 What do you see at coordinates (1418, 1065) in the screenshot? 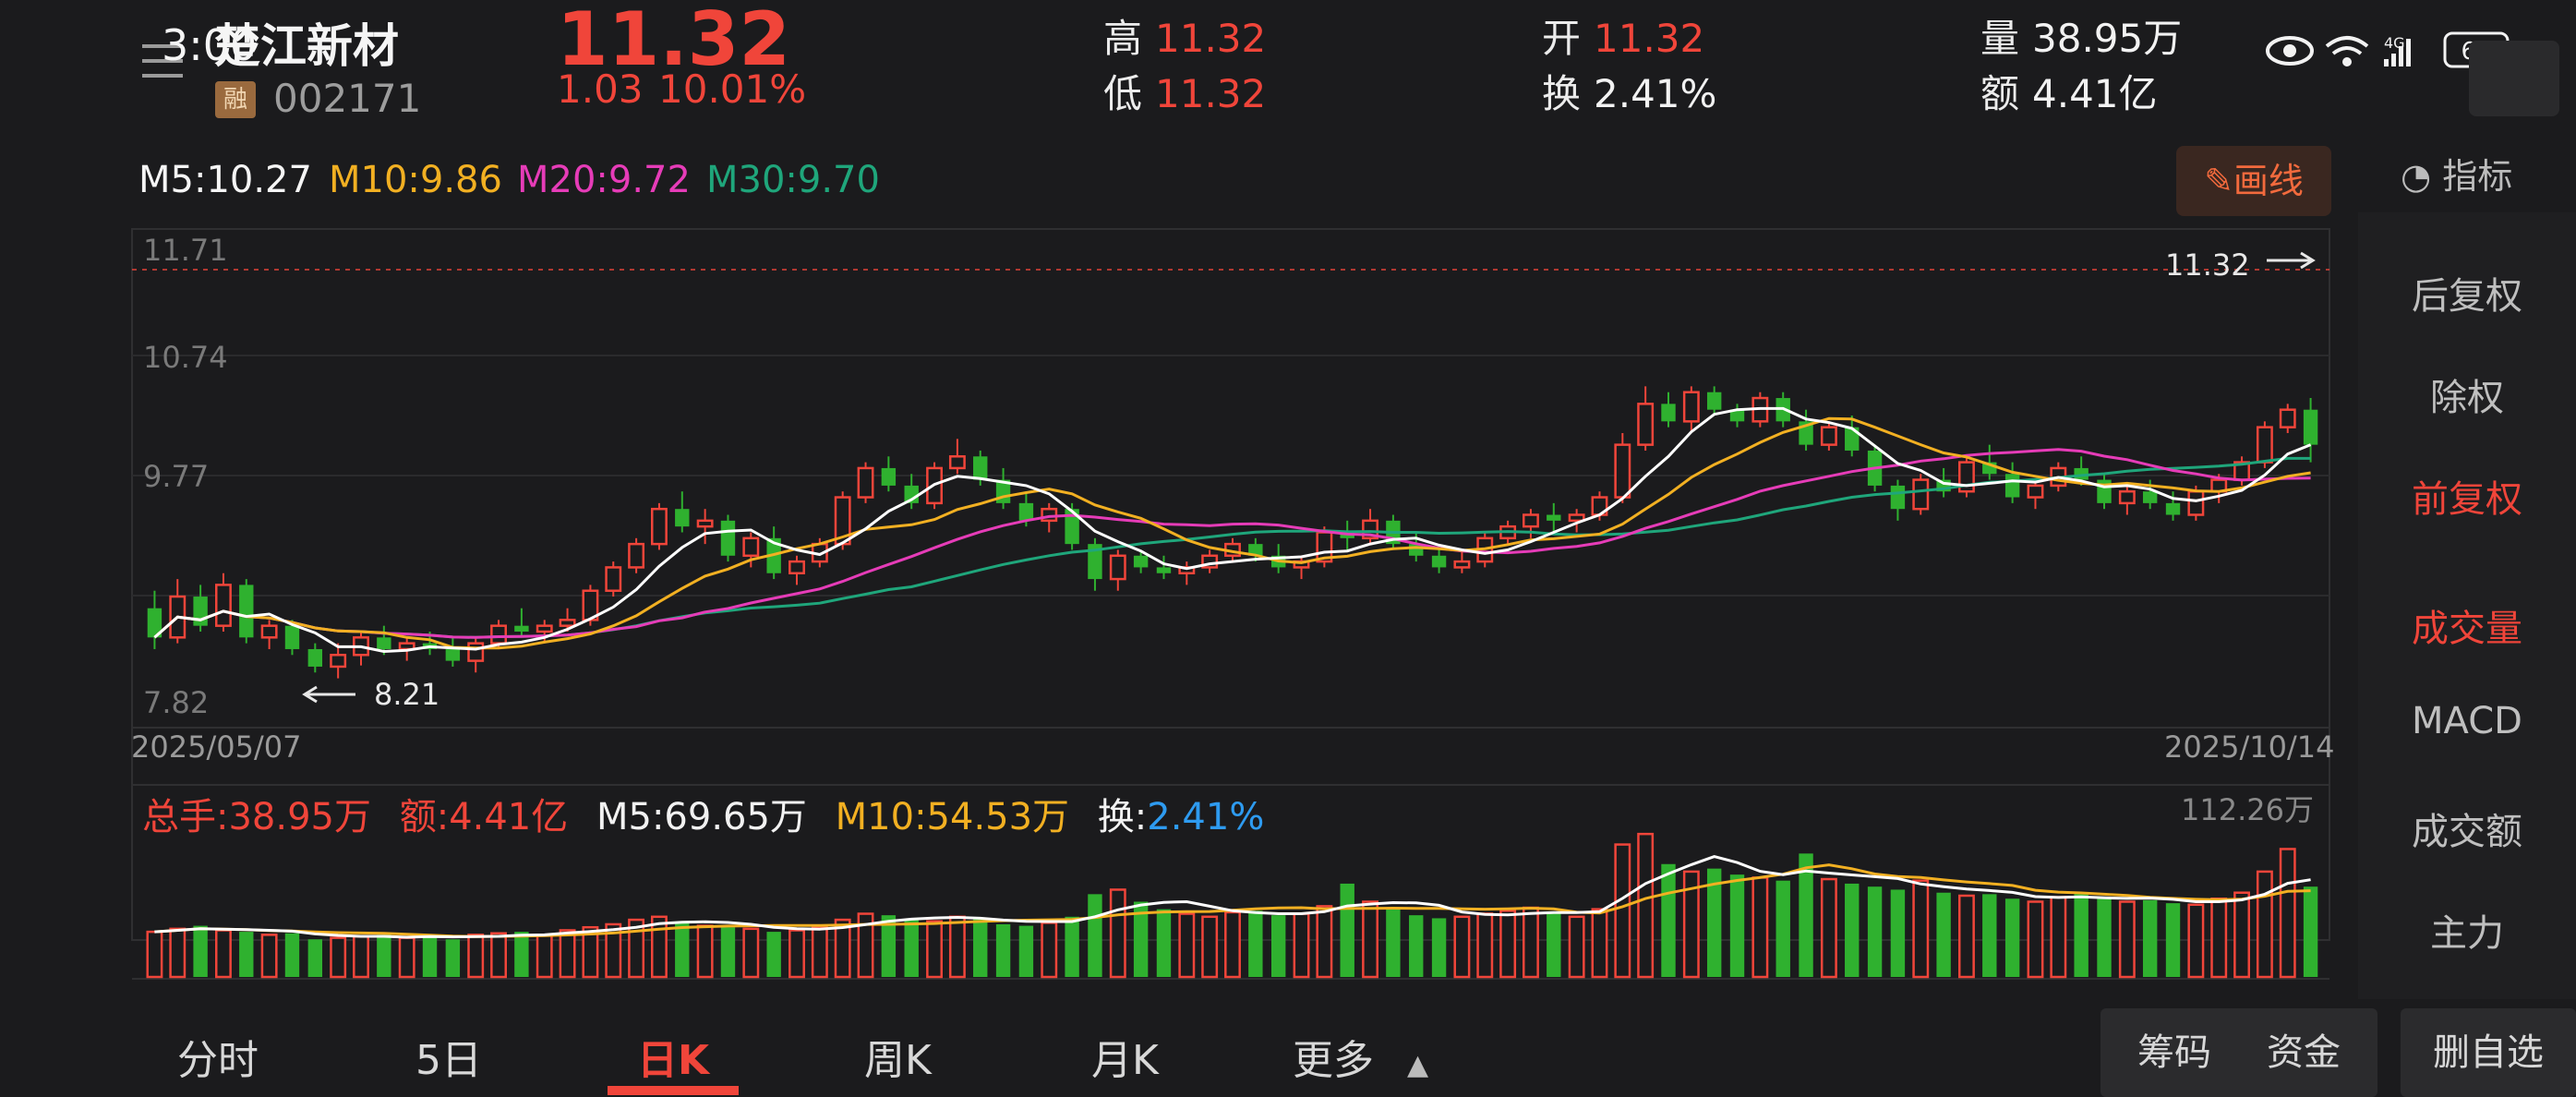
I see `caret-up-icon: ▲` at bounding box center [1418, 1065].